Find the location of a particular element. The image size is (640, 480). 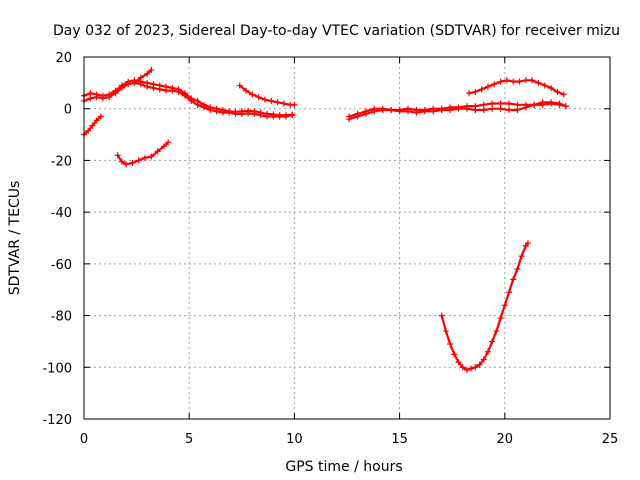

x-axis-label: GPS time / hours is located at coordinates (343, 467).